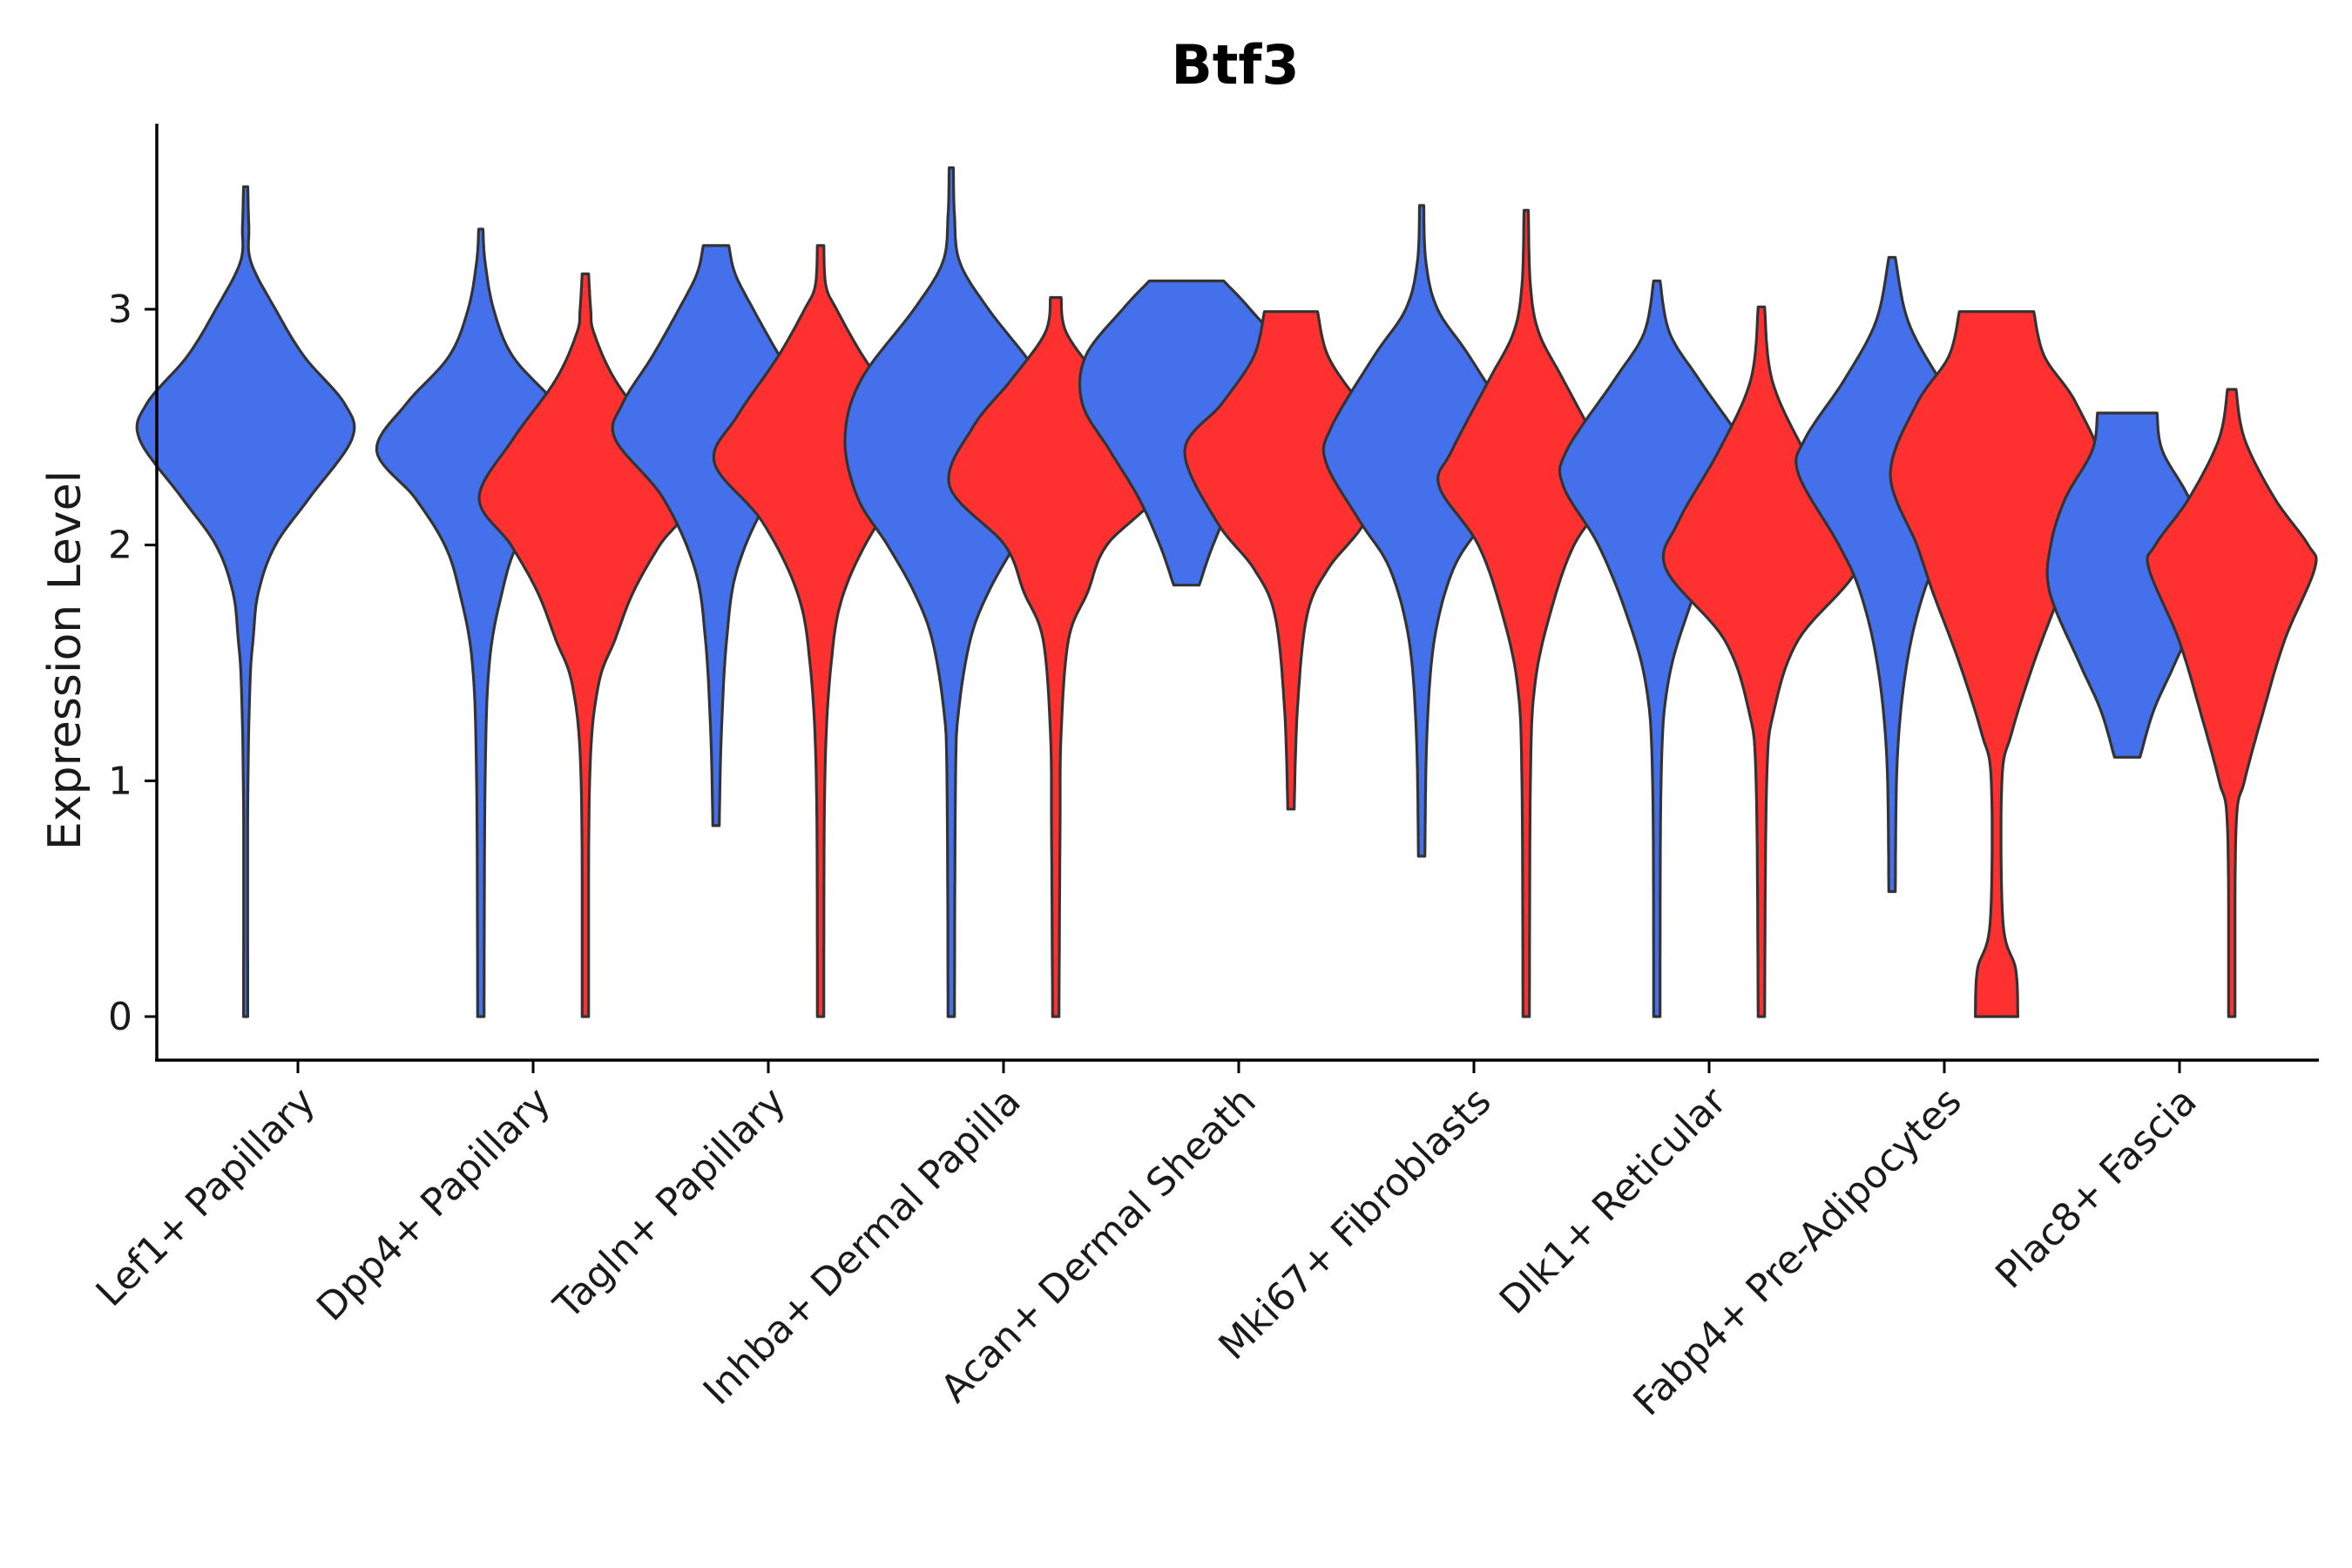  Describe the element at coordinates (120, 1017) in the screenshot. I see `y-tick-label: 0` at that location.